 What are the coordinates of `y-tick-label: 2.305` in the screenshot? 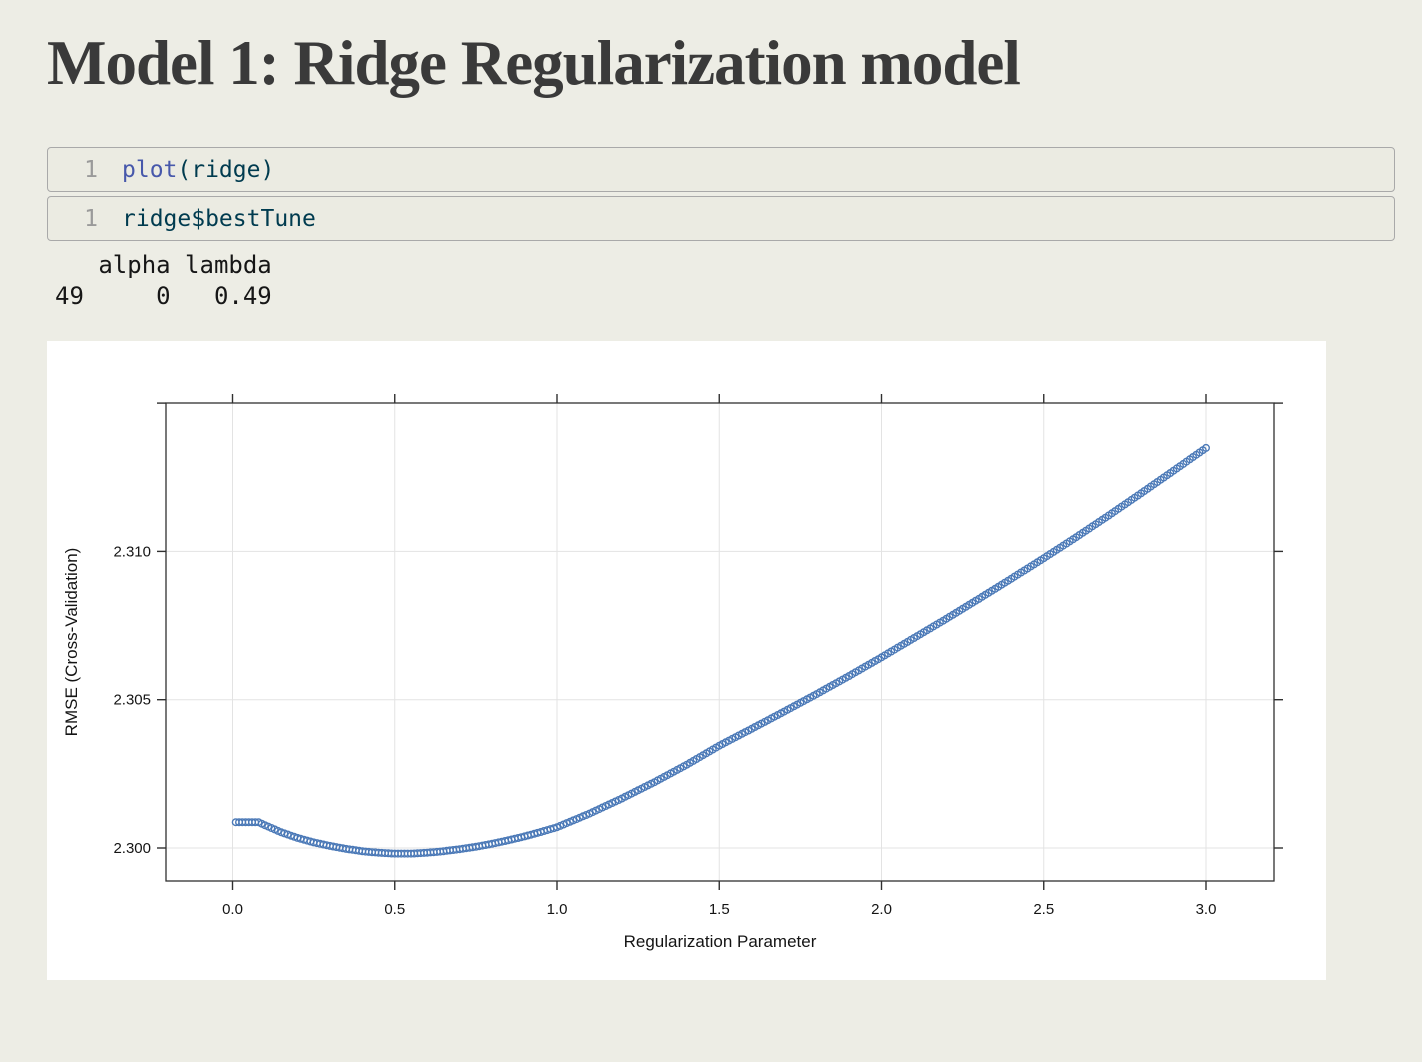 It's located at (132, 700).